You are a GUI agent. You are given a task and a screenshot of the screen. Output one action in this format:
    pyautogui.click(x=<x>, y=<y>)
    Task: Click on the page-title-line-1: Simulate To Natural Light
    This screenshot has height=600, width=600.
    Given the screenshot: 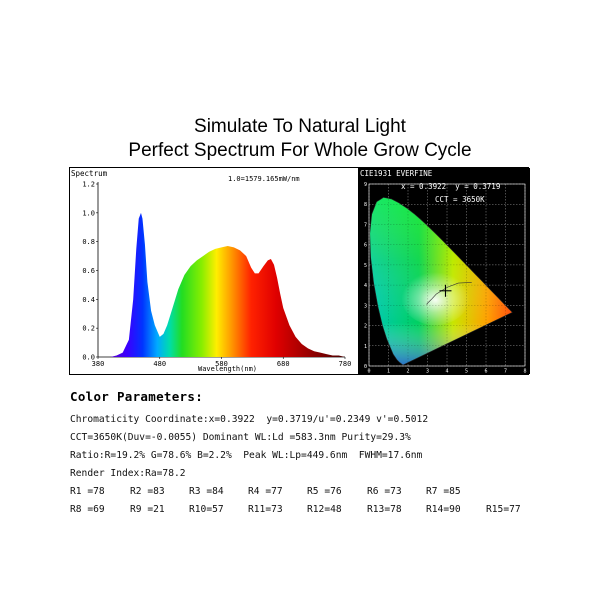 What is the action you would take?
    pyautogui.click(x=300, y=126)
    